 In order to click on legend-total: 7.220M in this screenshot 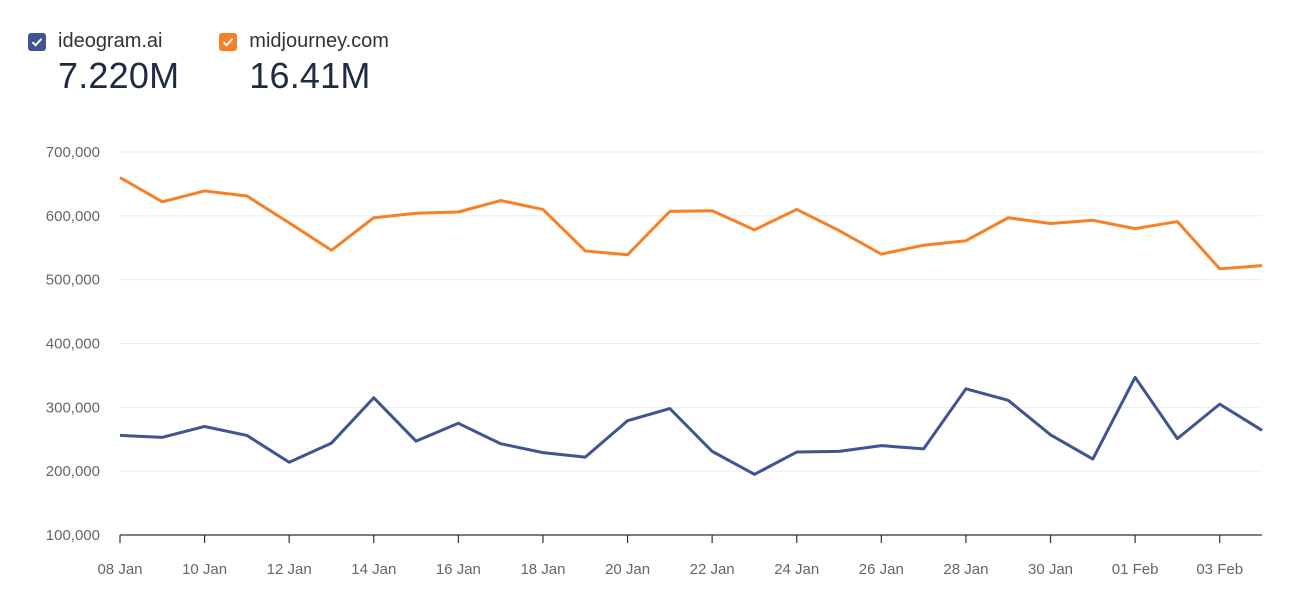, I will do `click(119, 75)`.